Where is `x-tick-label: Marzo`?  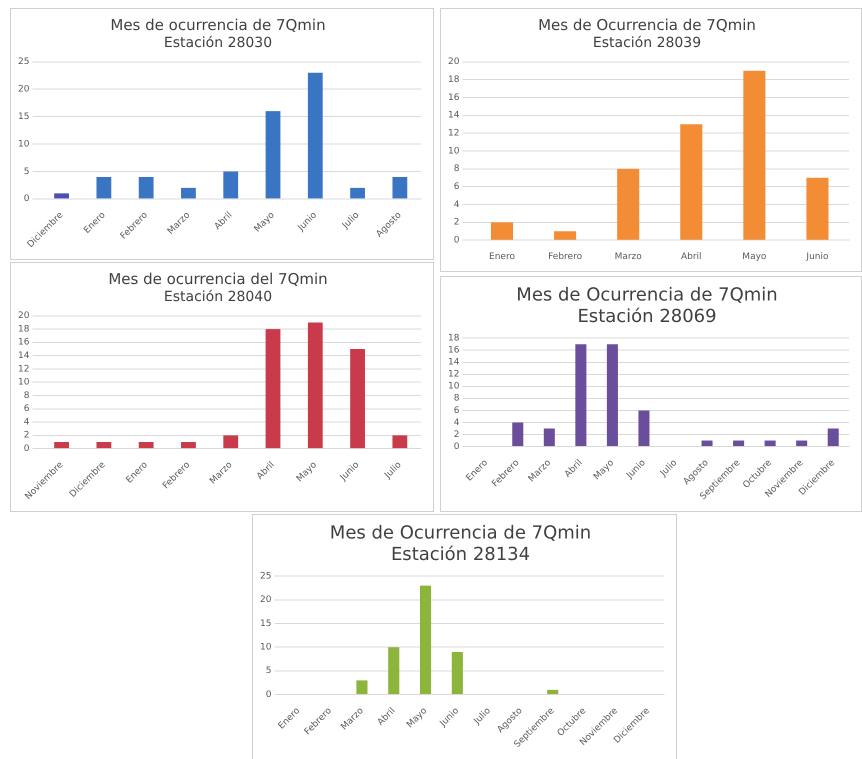 x-tick-label: Marzo is located at coordinates (628, 257).